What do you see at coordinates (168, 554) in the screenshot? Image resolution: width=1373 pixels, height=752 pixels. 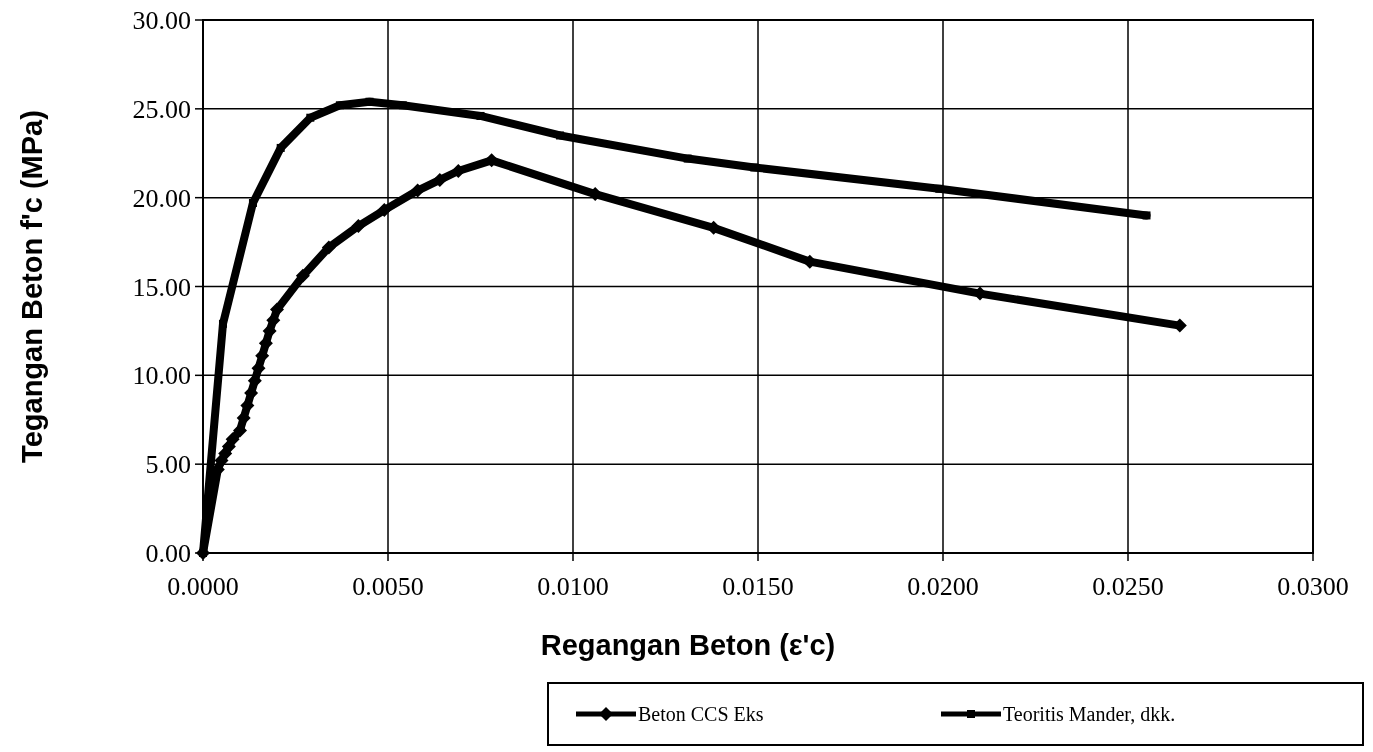 I see `y-tick-label: 0.00` at bounding box center [168, 554].